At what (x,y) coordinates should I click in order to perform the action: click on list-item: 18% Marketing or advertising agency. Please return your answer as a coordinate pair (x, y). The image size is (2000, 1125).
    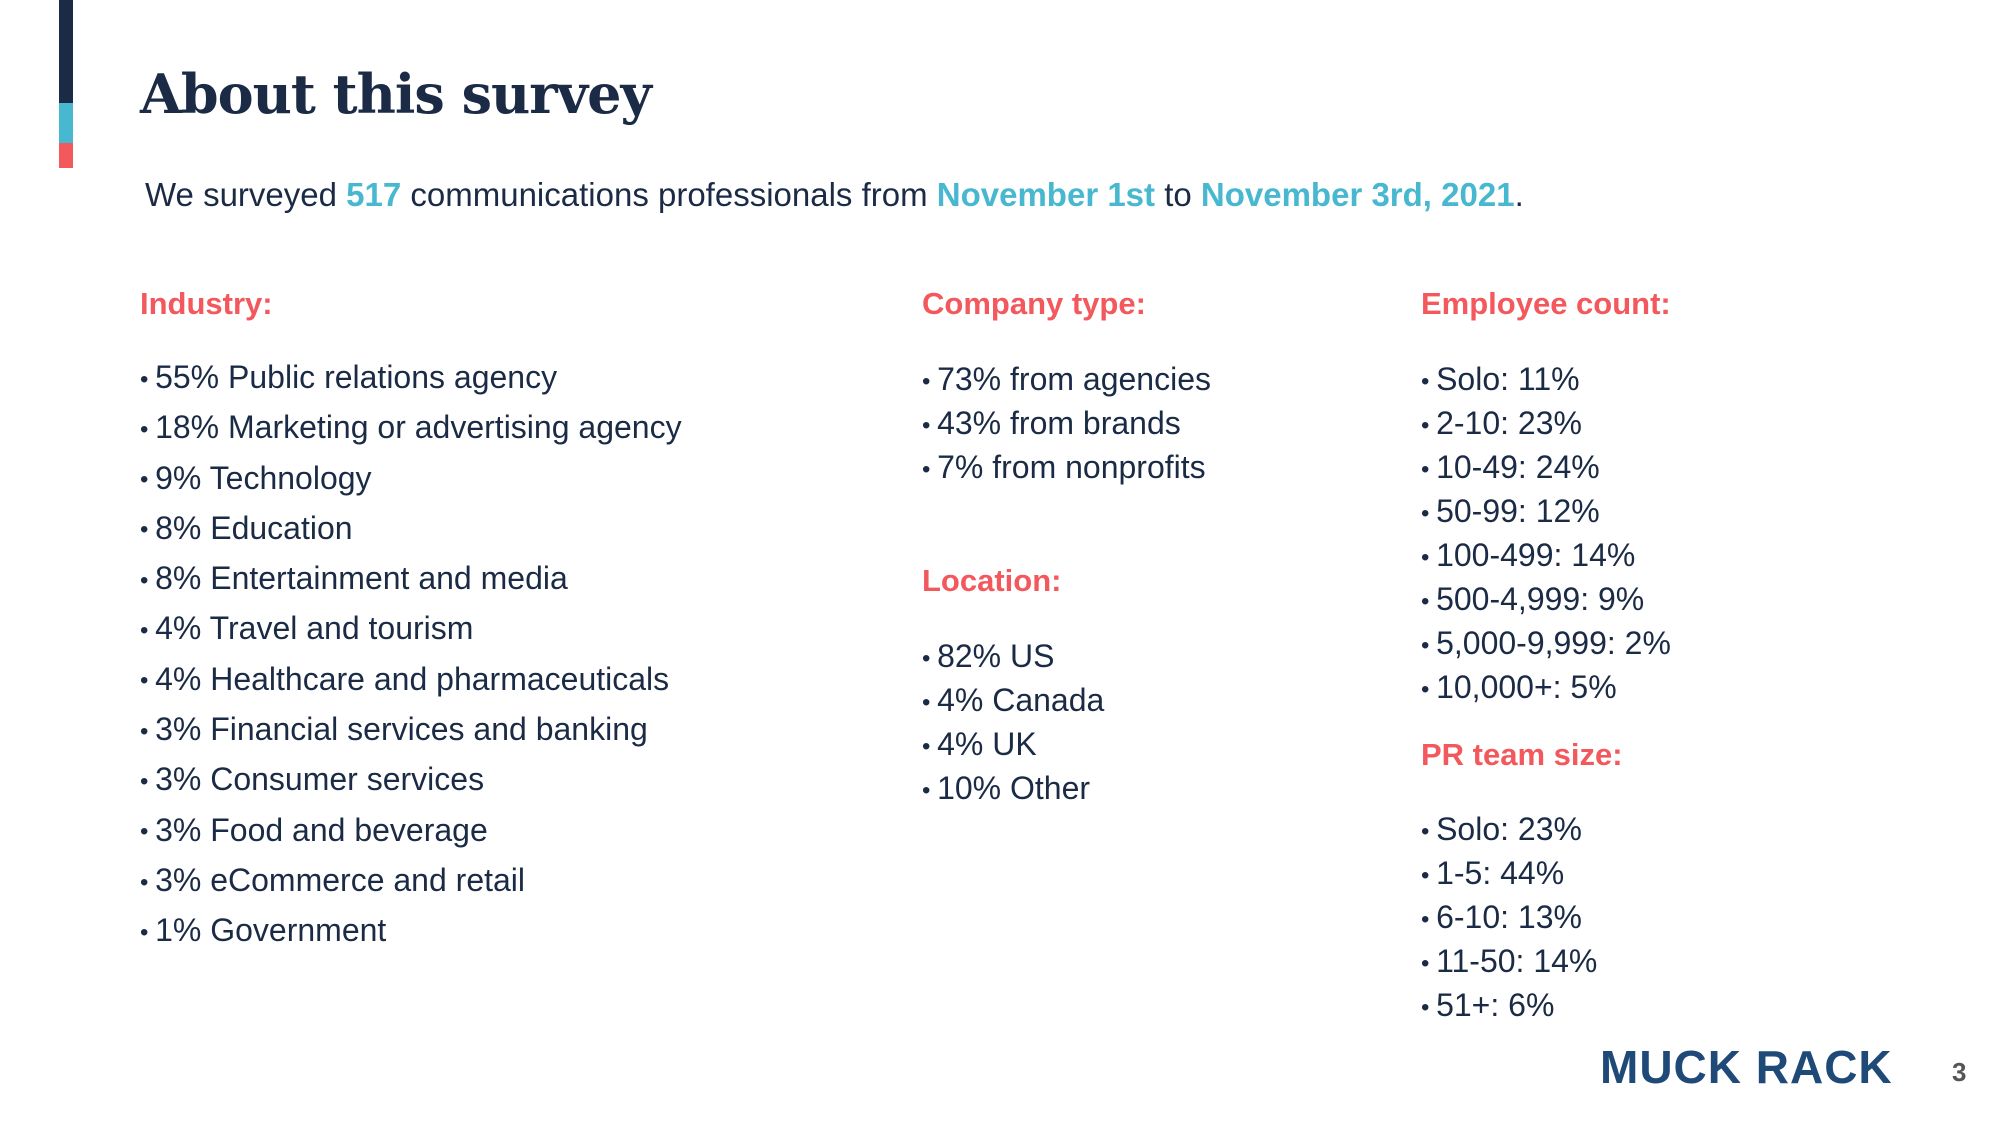
    Looking at the image, I should click on (411, 427).